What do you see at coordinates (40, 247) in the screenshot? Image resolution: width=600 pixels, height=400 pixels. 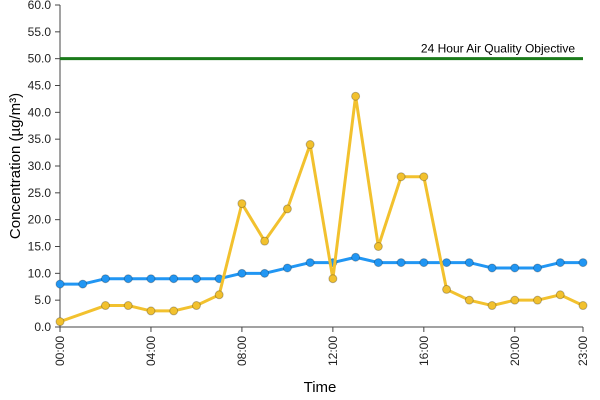 I see `y-tick-label: 15.0` at bounding box center [40, 247].